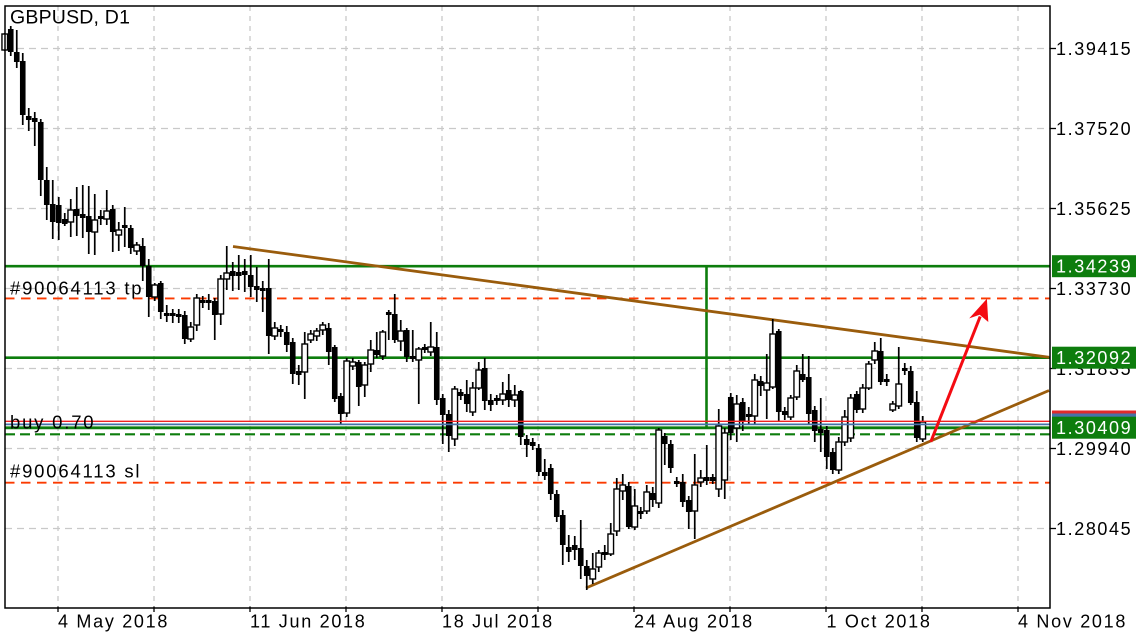 The width and height of the screenshot is (1136, 640). Describe the element at coordinates (76, 288) in the screenshot. I see `svg-text: #90064113 tp` at that location.